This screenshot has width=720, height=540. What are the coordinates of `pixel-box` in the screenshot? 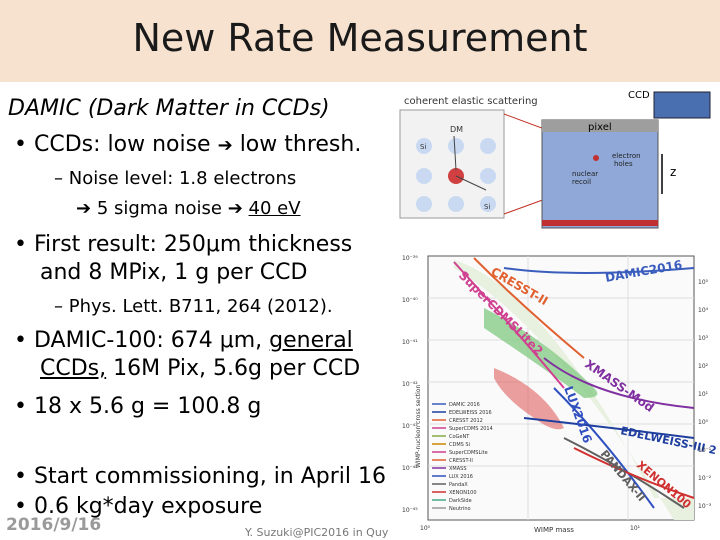 It's located at (600, 174).